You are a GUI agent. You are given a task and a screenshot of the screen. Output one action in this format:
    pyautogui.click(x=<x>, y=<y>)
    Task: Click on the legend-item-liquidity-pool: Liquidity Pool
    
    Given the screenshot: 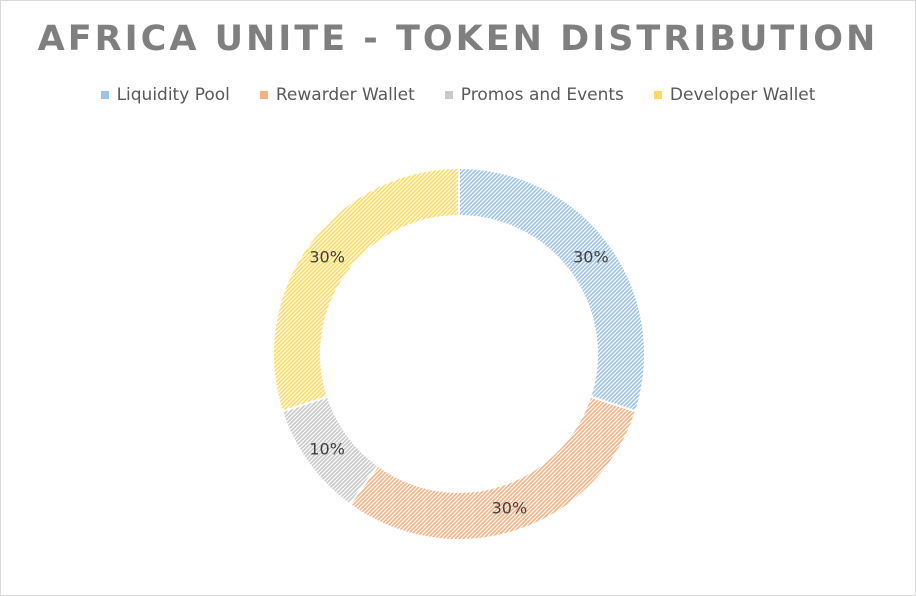 What is the action you would take?
    pyautogui.click(x=165, y=95)
    